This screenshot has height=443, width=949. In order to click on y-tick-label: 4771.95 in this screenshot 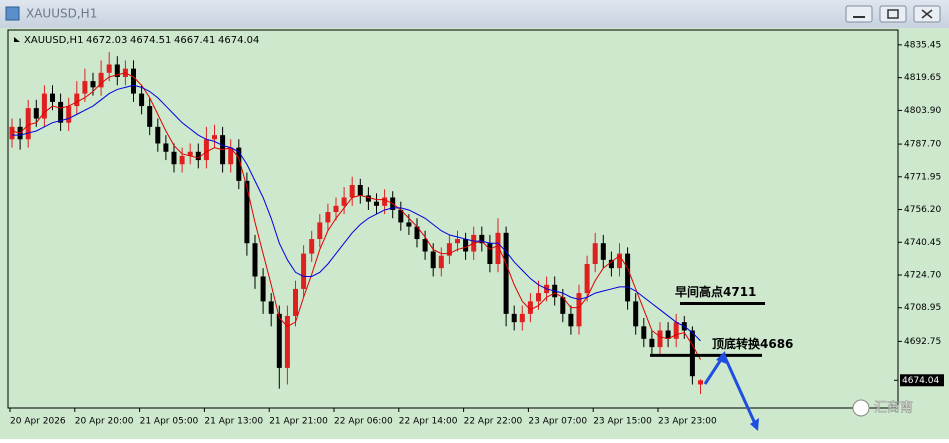, I will do `click(922, 177)`.